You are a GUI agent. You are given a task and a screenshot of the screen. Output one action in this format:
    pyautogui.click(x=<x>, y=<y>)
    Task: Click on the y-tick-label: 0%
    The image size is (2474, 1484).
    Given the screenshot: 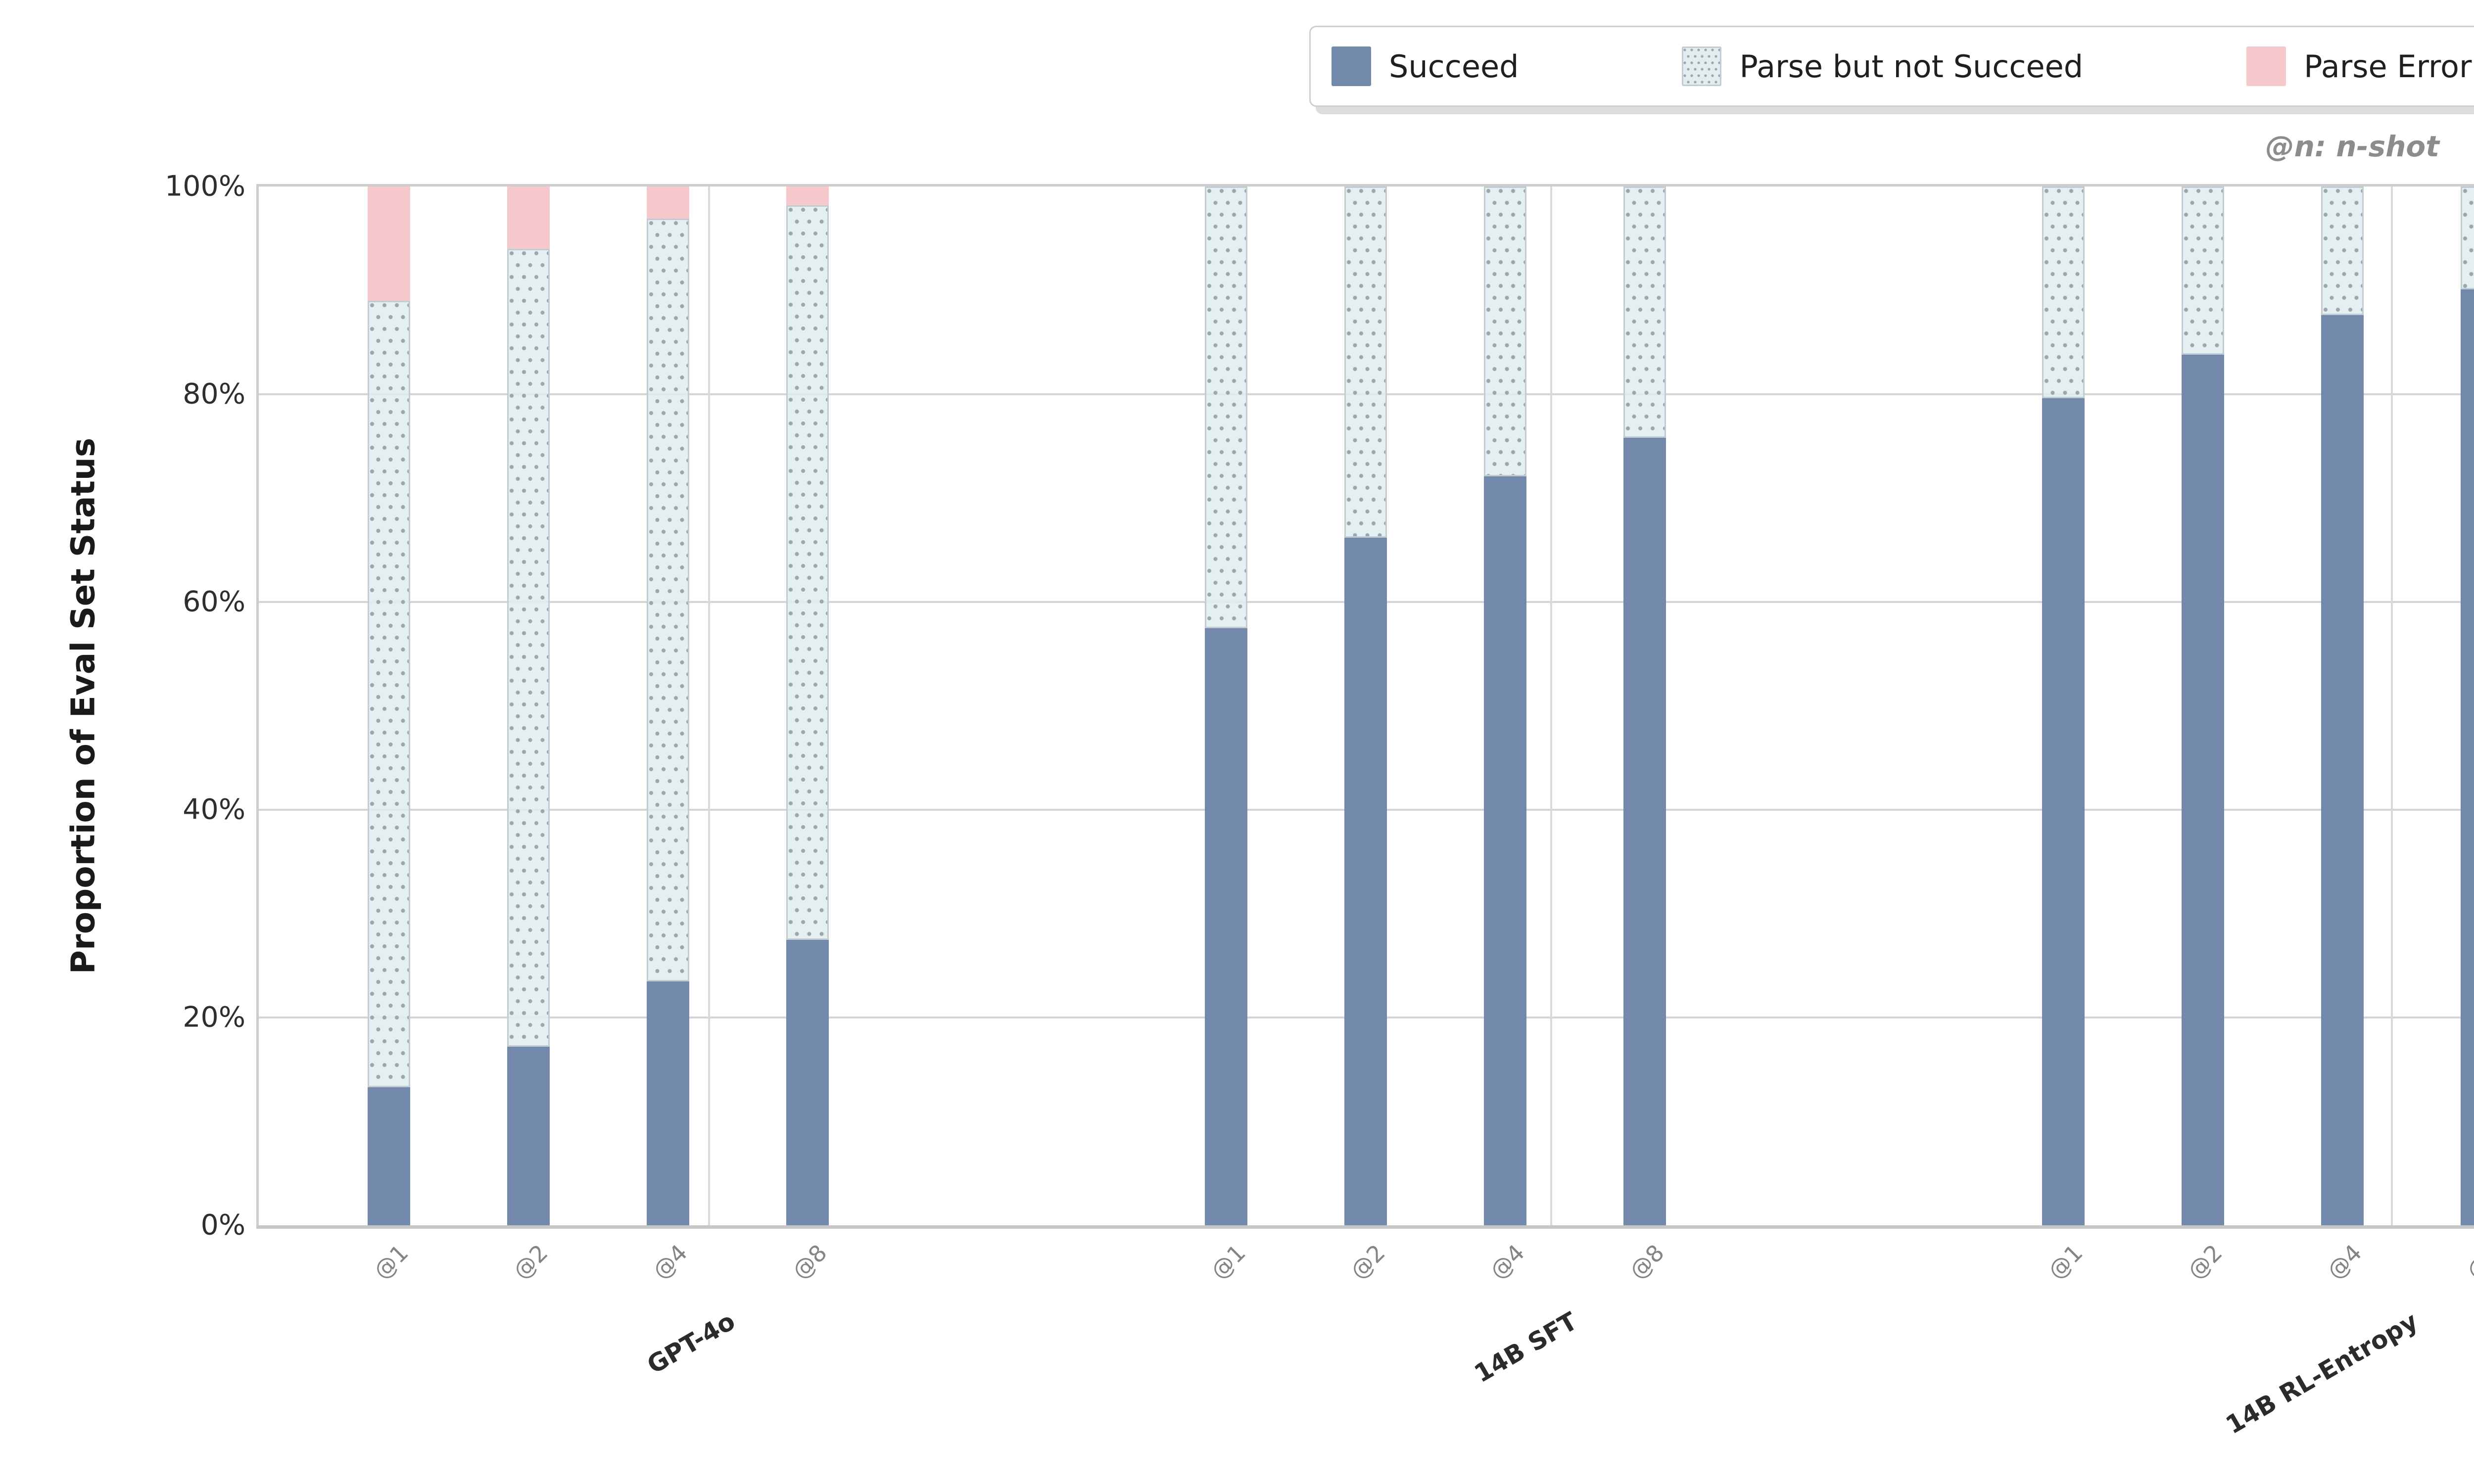 What is the action you would take?
    pyautogui.click(x=222, y=1225)
    